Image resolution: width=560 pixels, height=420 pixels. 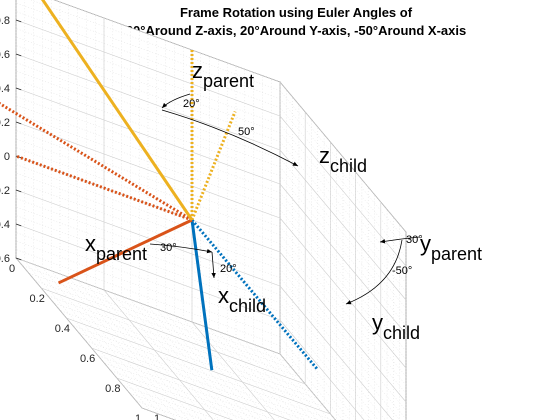 I want to click on angle-label-50-z: 50°, so click(x=246, y=132).